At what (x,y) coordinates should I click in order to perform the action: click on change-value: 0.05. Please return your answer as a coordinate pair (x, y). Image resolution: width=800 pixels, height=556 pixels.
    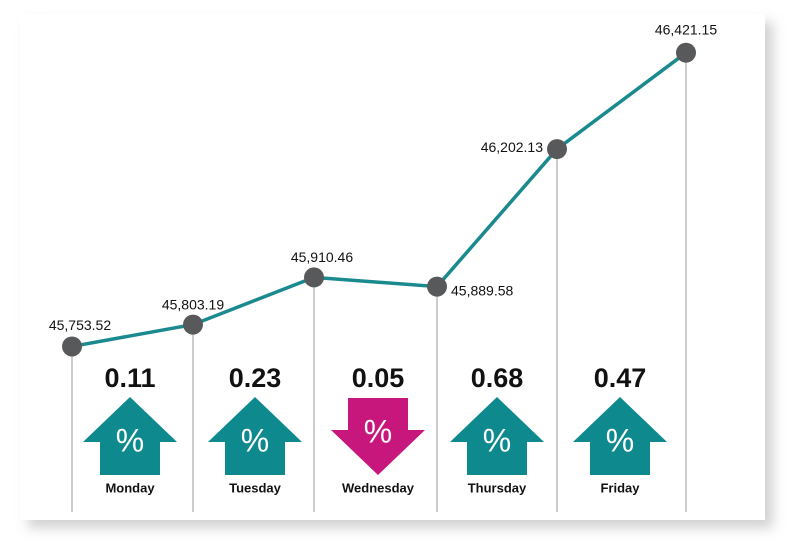
    Looking at the image, I should click on (378, 378).